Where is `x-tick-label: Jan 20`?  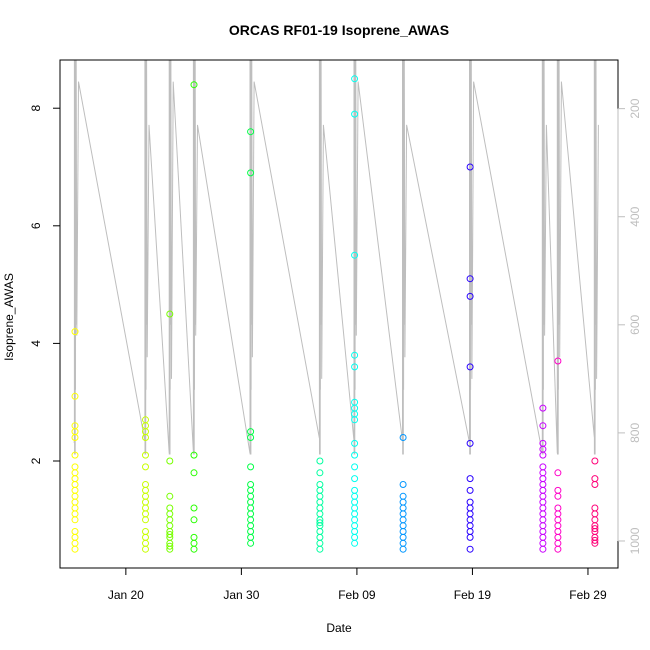
x-tick-label: Jan 20 is located at coordinates (126, 595).